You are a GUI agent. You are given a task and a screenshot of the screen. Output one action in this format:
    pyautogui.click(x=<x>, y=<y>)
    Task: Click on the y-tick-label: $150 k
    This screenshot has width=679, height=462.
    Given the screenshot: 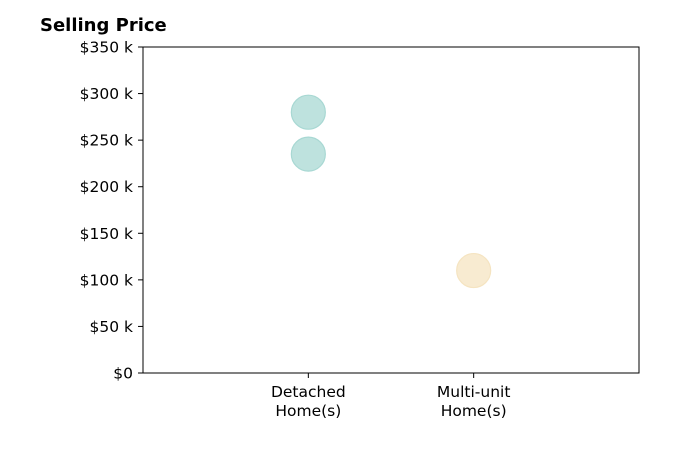 What is the action you would take?
    pyautogui.click(x=106, y=234)
    